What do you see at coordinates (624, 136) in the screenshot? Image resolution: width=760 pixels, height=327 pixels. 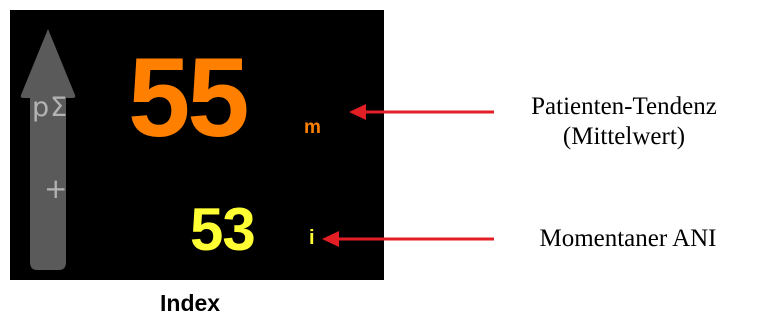 I see `trend-caption-line2: (Mittelwert)` at bounding box center [624, 136].